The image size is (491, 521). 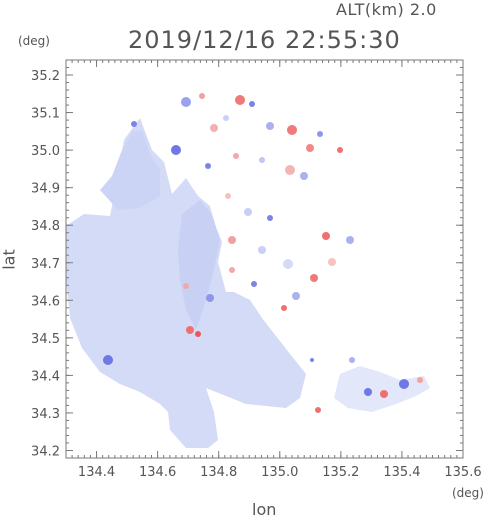 What do you see at coordinates (45, 376) in the screenshot?
I see `y-tick-label: 34.4` at bounding box center [45, 376].